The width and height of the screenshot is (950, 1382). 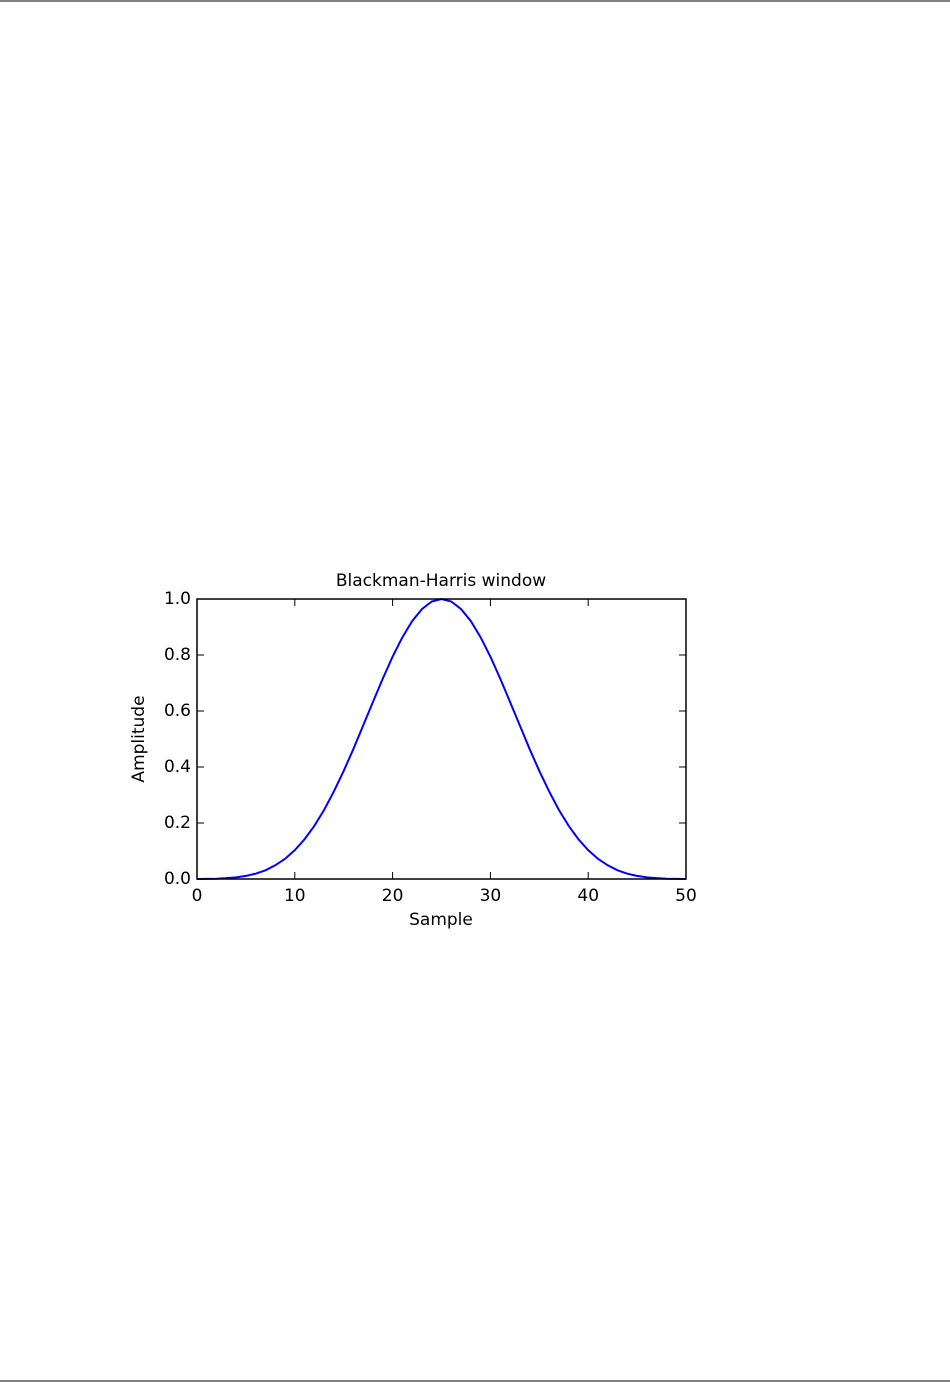 What do you see at coordinates (177, 655) in the screenshot?
I see `y-tick-label: 0.8` at bounding box center [177, 655].